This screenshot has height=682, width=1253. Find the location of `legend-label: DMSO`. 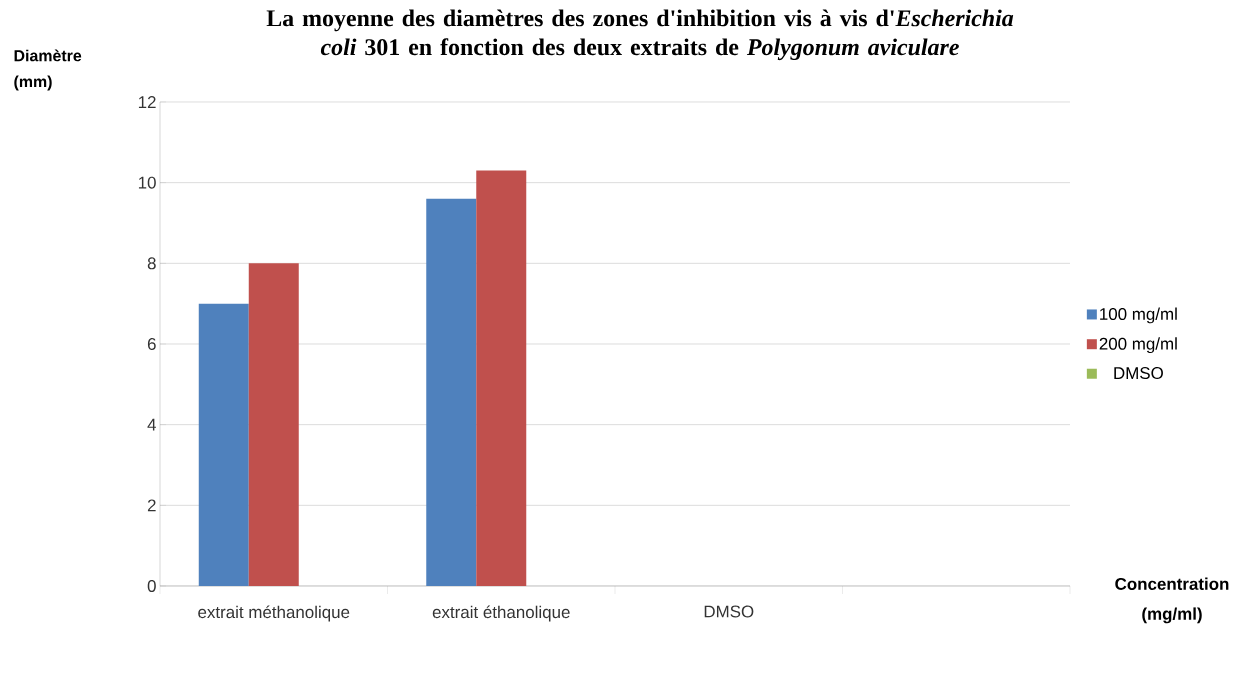

legend-label: DMSO is located at coordinates (1138, 373).